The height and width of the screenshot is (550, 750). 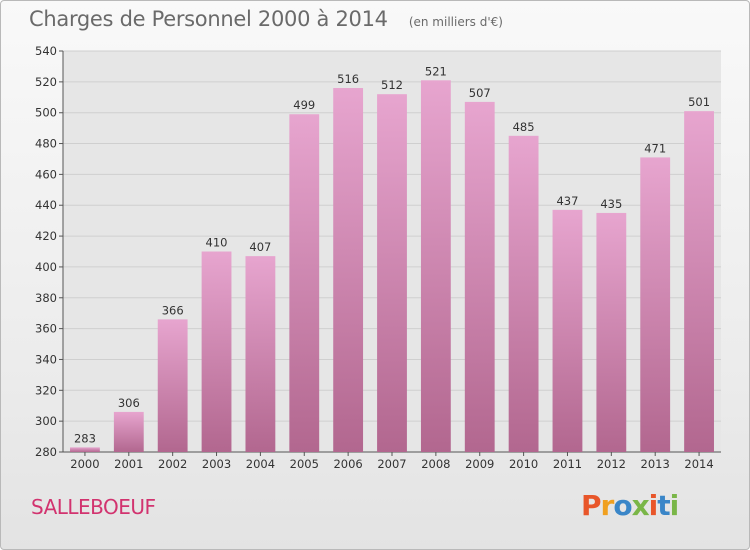 What do you see at coordinates (591, 505) in the screenshot?
I see `logo-letter: P` at bounding box center [591, 505].